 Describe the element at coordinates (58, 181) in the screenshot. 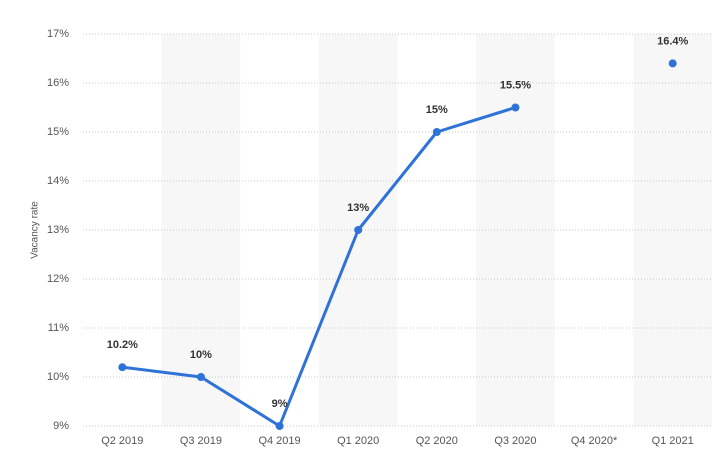

I see `y-tick-label: 14%` at that location.